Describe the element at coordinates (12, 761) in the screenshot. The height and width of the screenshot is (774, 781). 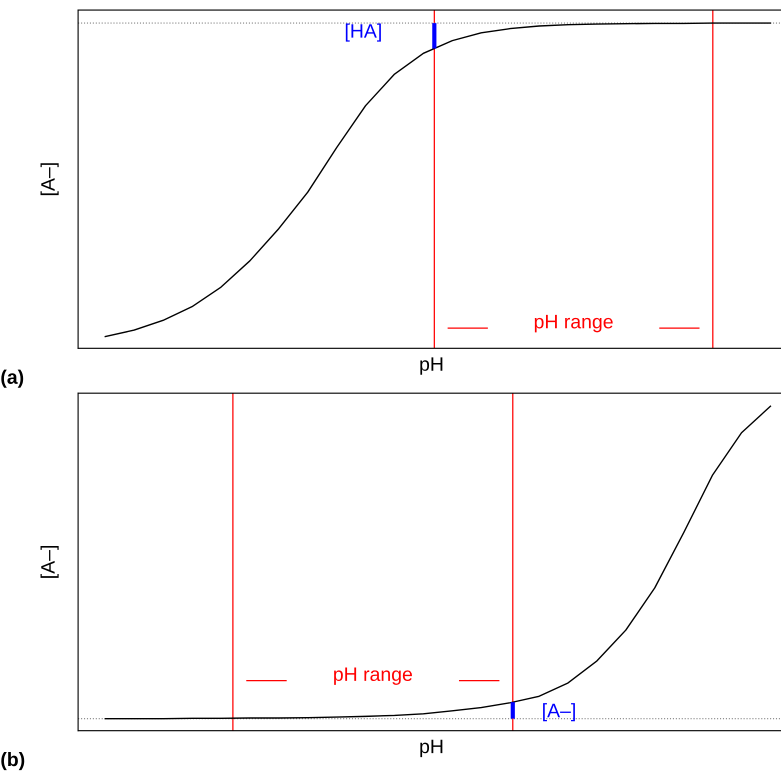
I see `text: (b)` at that location.